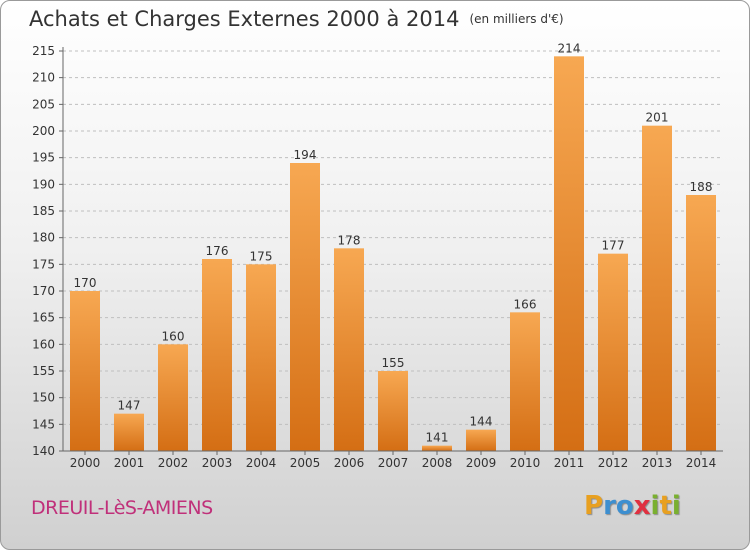 The image size is (750, 550). What do you see at coordinates (129, 406) in the screenshot?
I see `data-label: 147` at bounding box center [129, 406].